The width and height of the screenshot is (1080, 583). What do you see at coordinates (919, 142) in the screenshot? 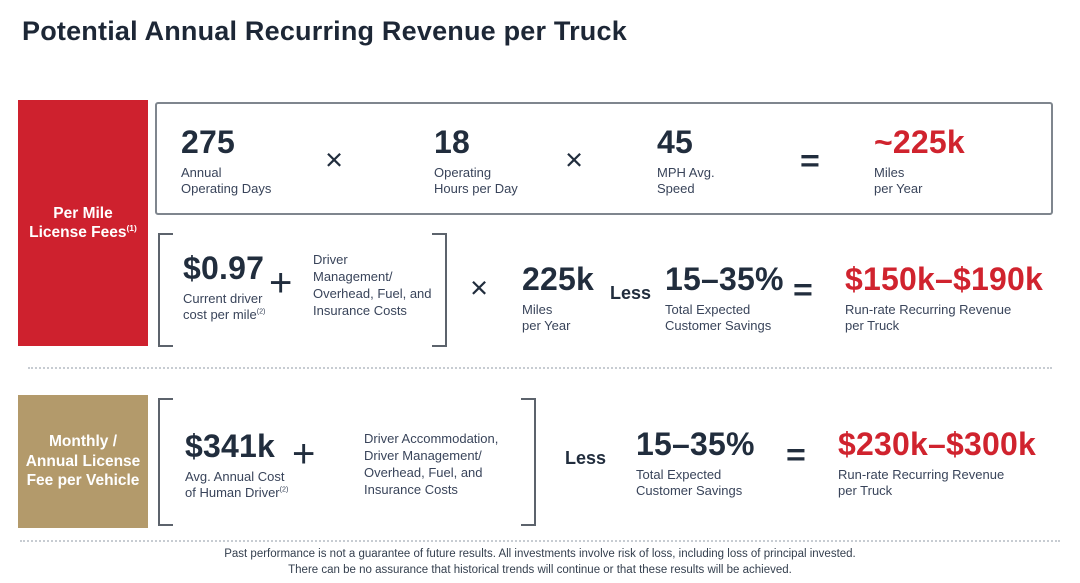
I see `miles-per-year-result-value: ~225k` at bounding box center [919, 142].